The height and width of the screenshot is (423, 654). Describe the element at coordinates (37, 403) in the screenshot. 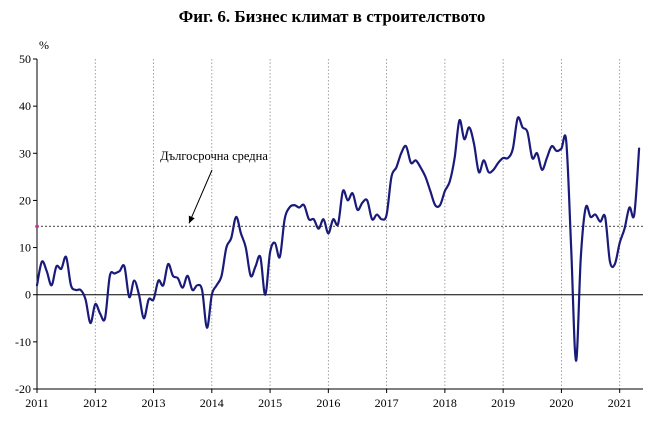

I see `x-tick-label: 2011` at that location.